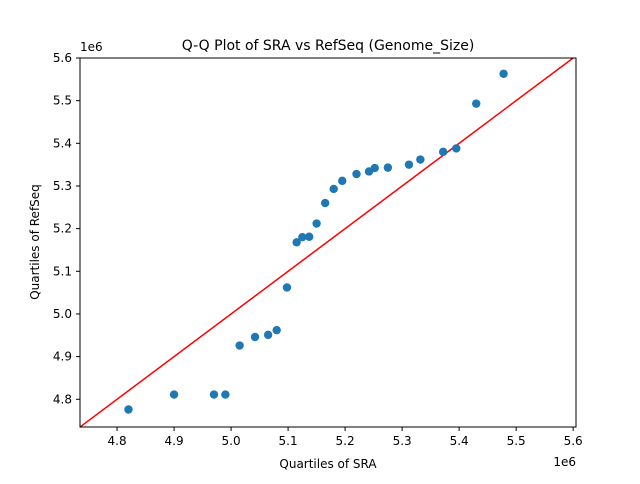  What do you see at coordinates (402, 441) in the screenshot?
I see `x-tick-label: 5.3` at bounding box center [402, 441].